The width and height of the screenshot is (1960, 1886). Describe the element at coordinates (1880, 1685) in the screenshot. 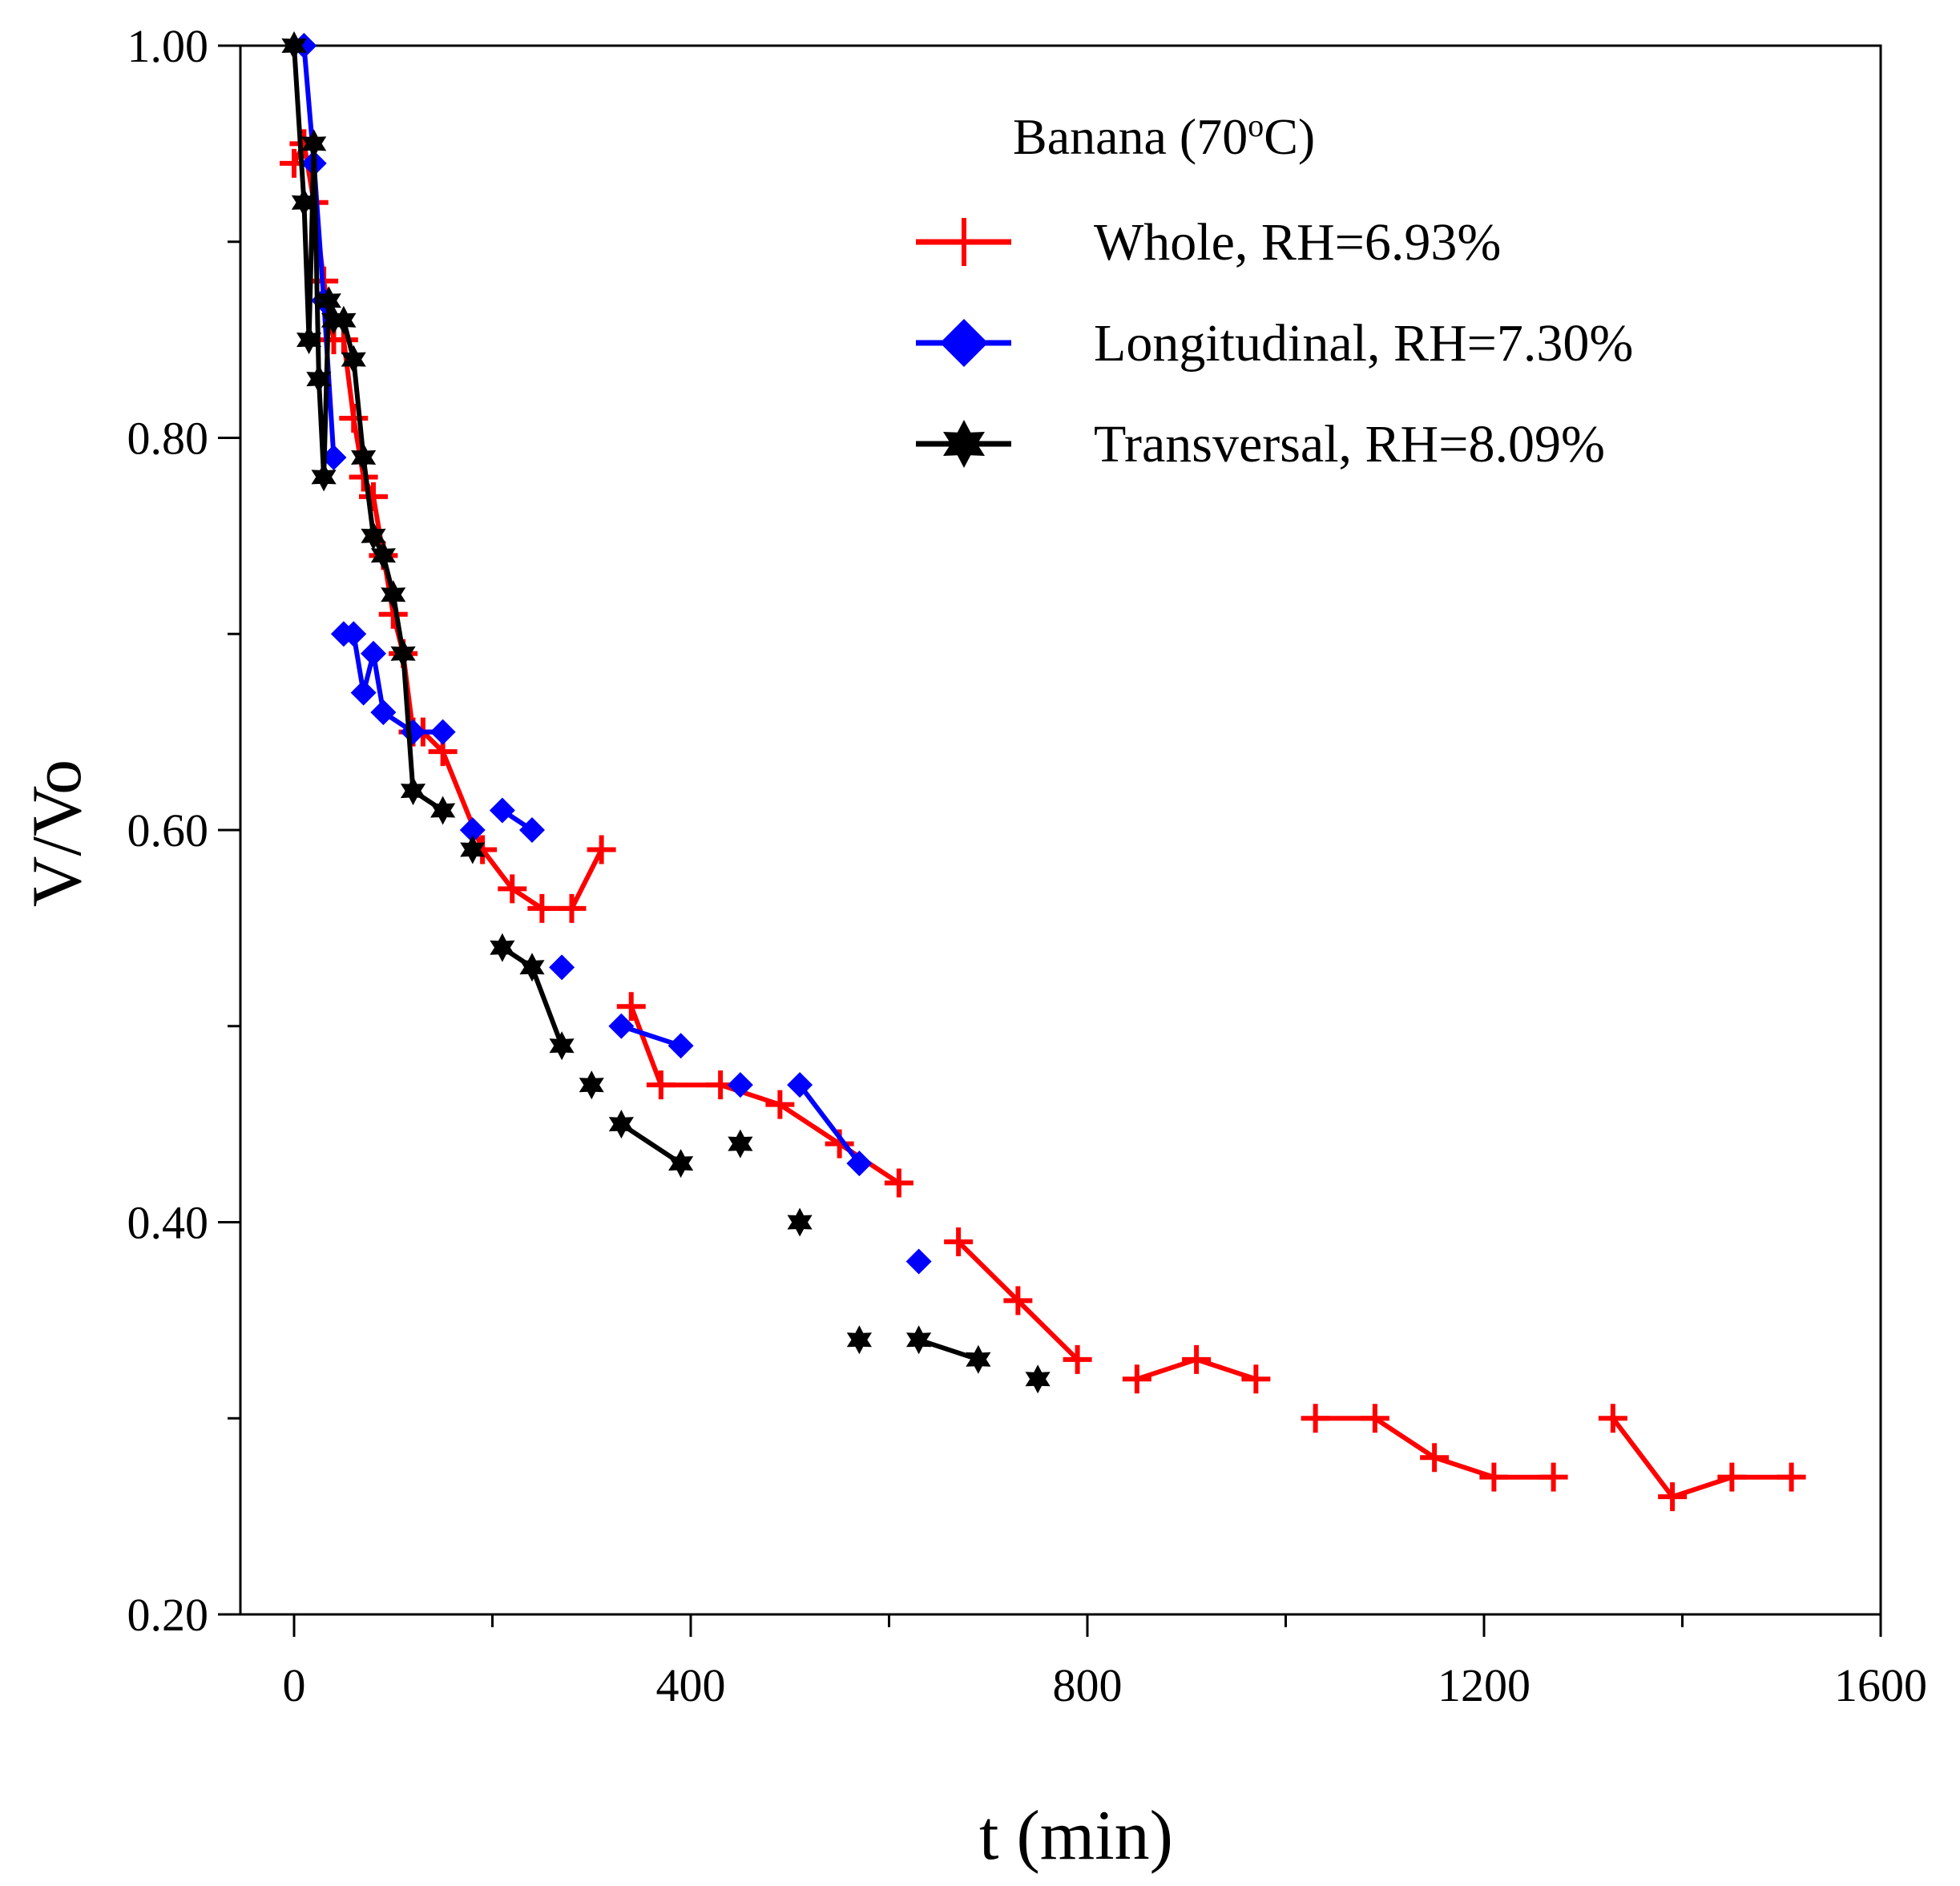

I see `x-tick-label: 1600` at that location.